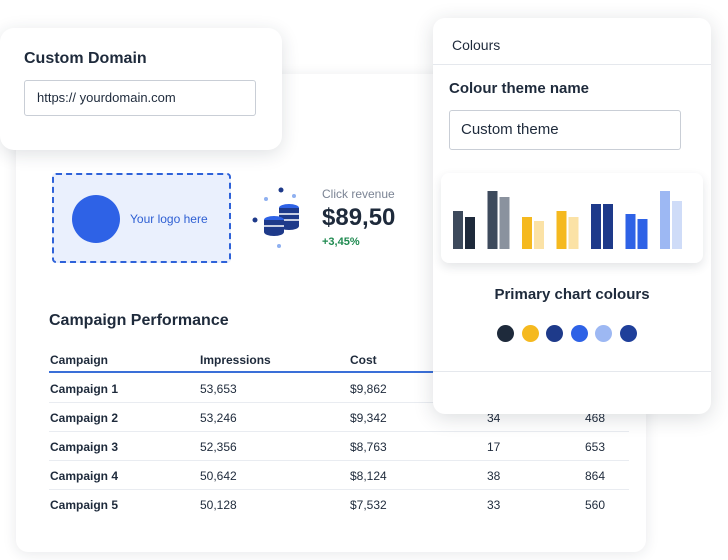  I want to click on cell-campaign: Campaign 4, so click(84, 476).